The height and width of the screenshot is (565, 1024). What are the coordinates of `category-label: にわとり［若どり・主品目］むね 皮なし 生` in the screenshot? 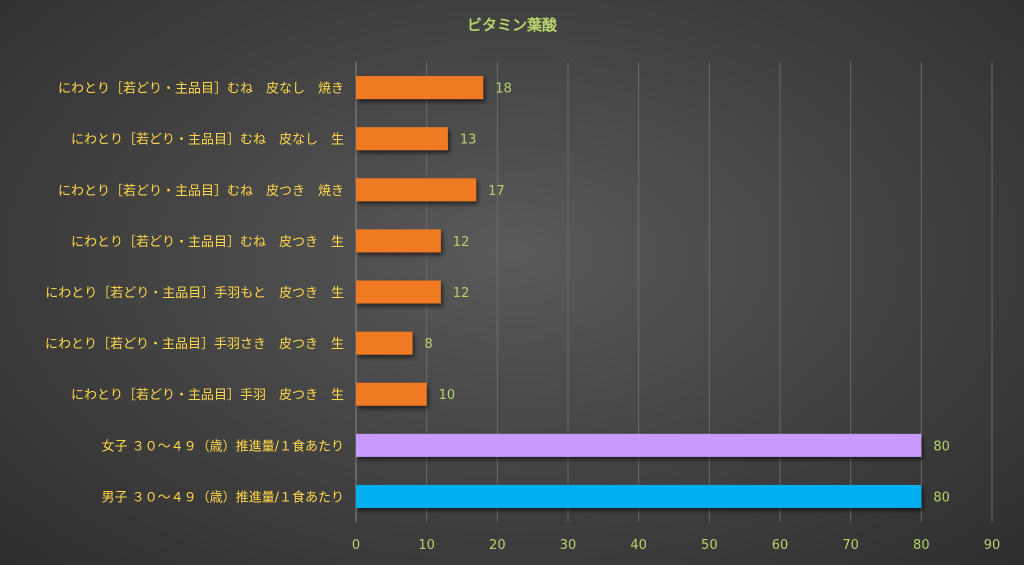 It's located at (207, 140).